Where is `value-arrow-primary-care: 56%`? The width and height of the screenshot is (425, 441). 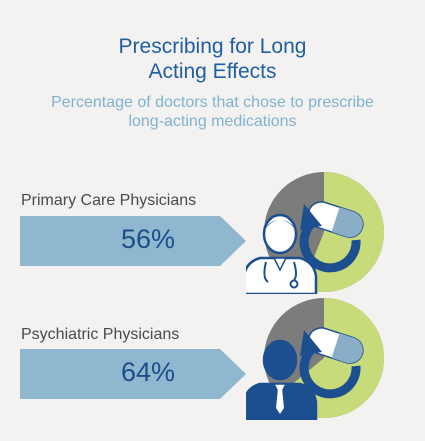
value-arrow-primary-care: 56% is located at coordinates (133, 241).